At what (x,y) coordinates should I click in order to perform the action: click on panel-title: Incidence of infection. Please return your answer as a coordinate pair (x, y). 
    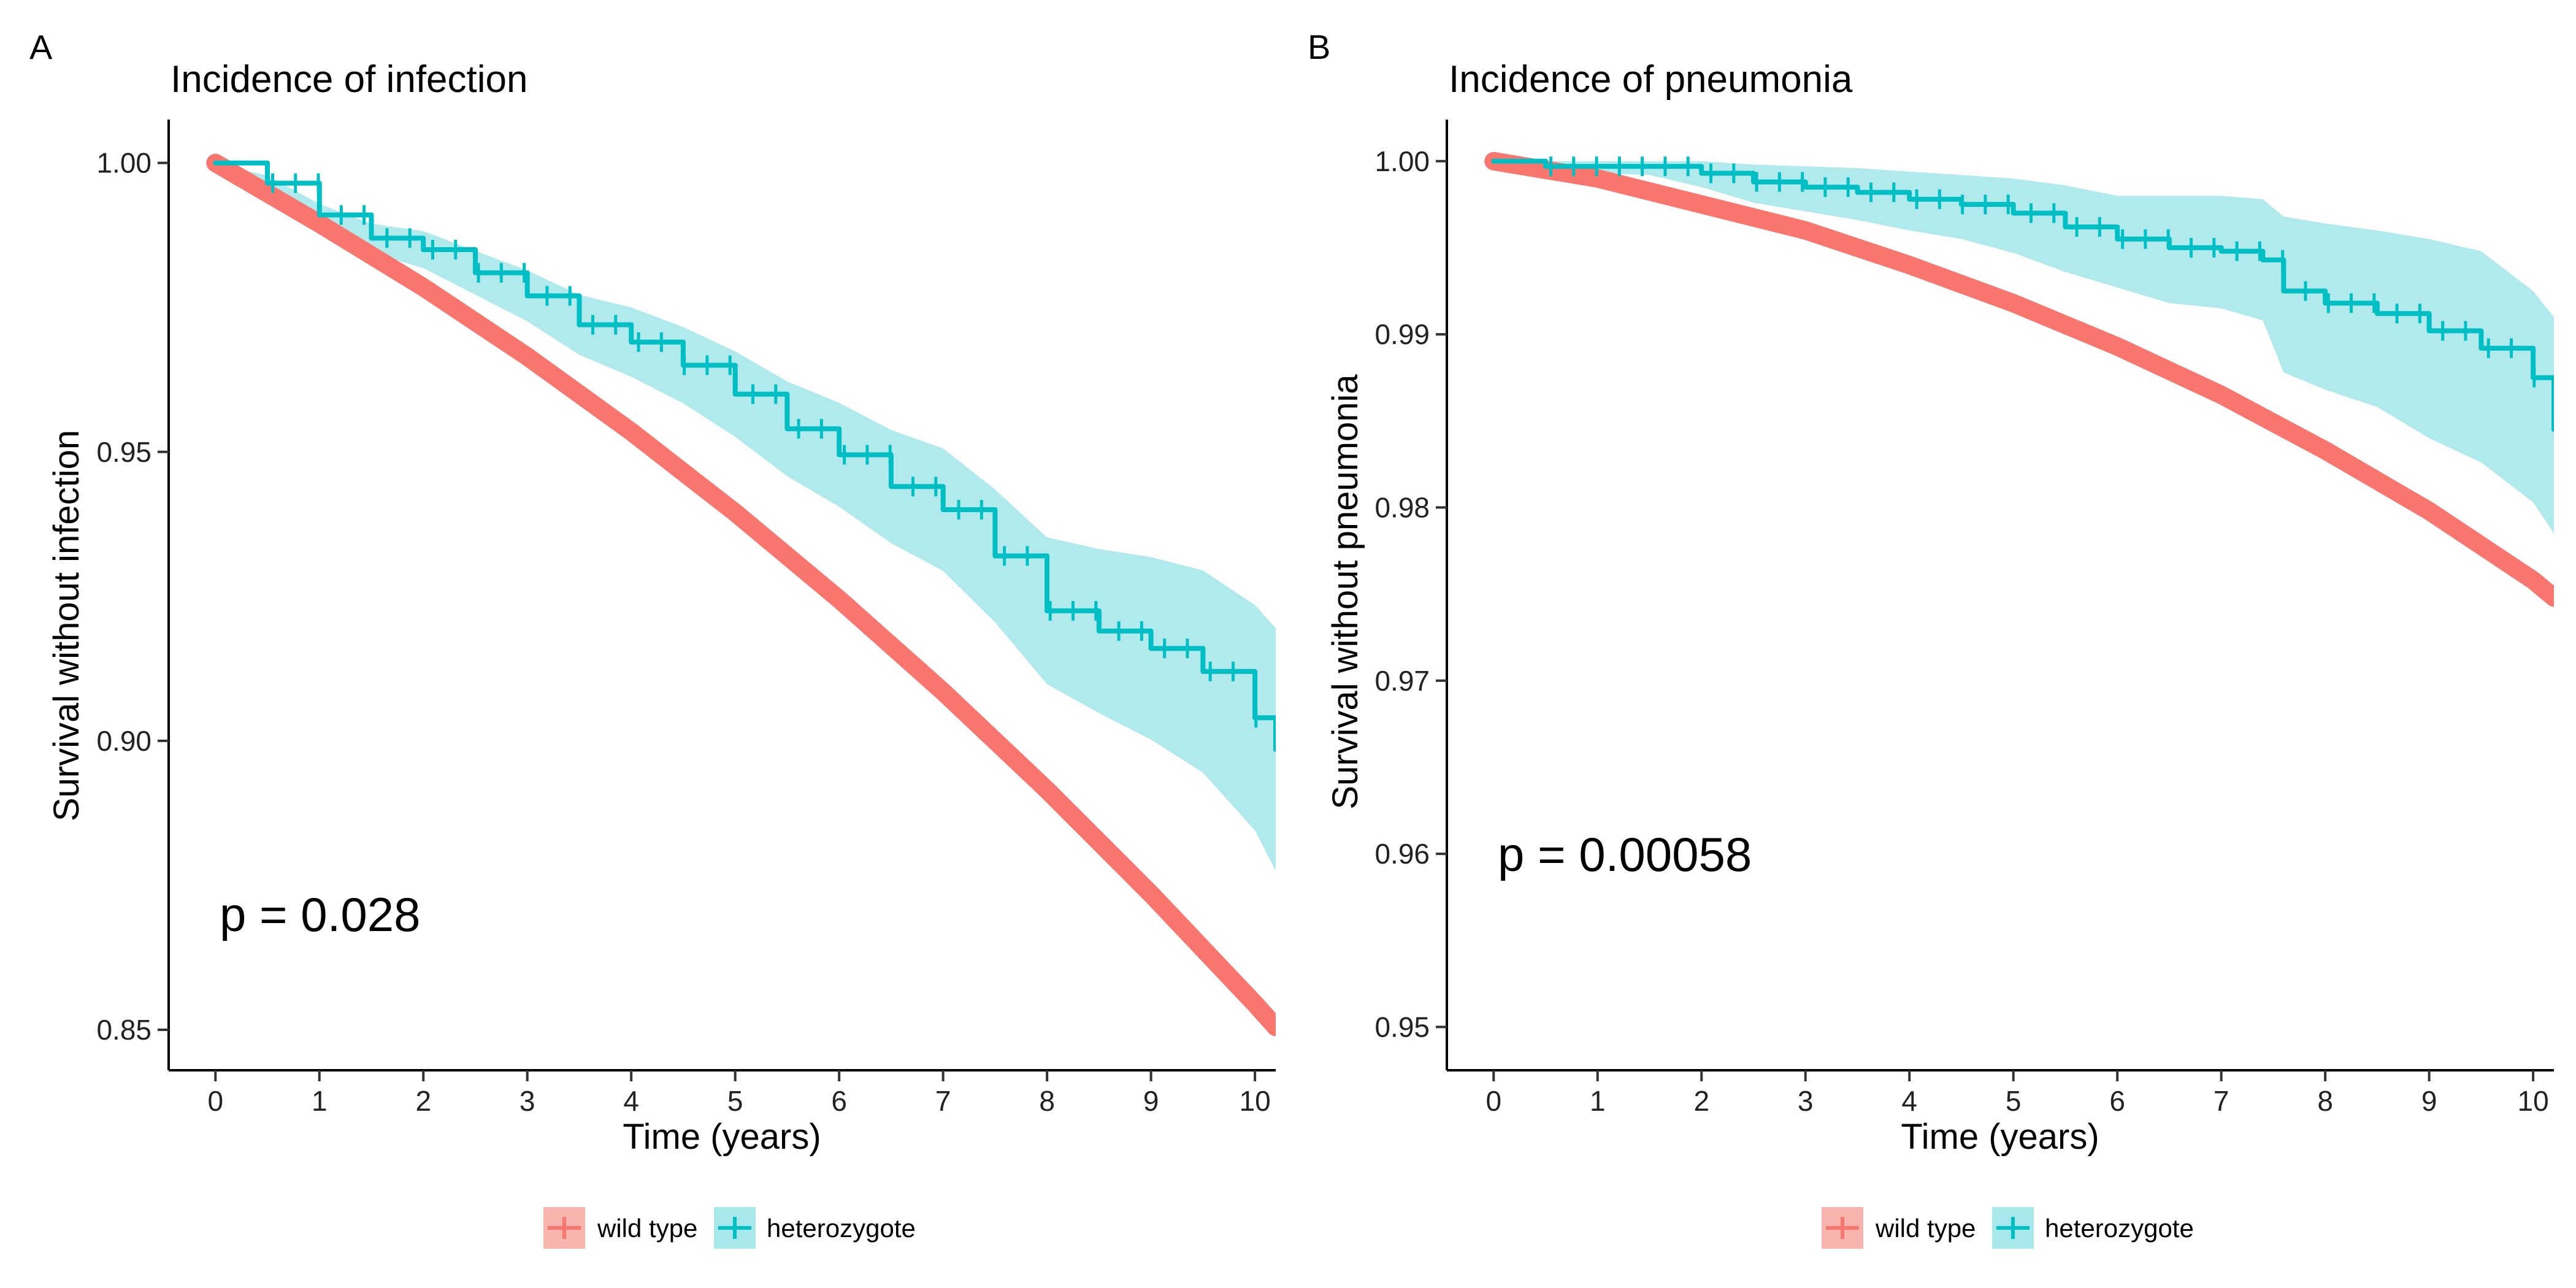
    Looking at the image, I should click on (349, 79).